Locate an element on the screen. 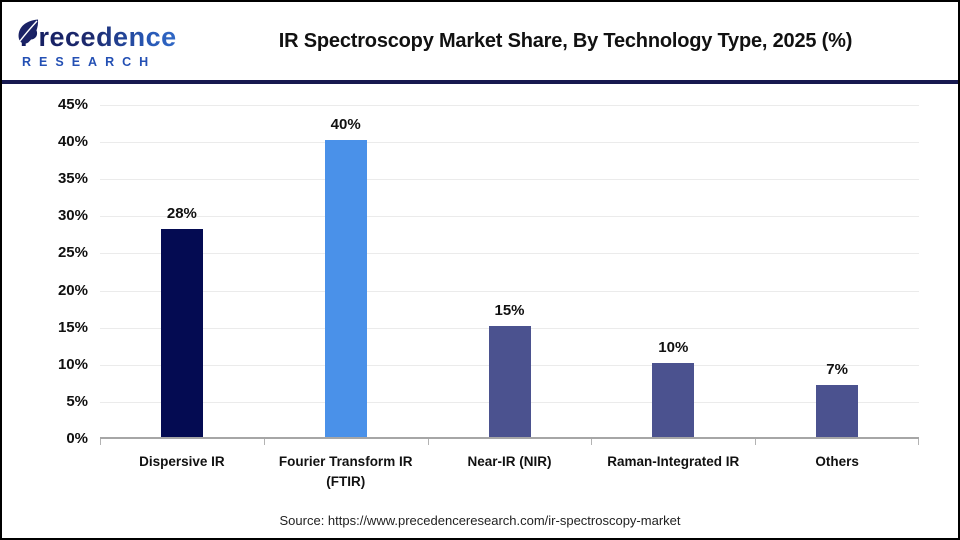  x-axis-label: Raman-Integrated IR is located at coordinates (673, 461).